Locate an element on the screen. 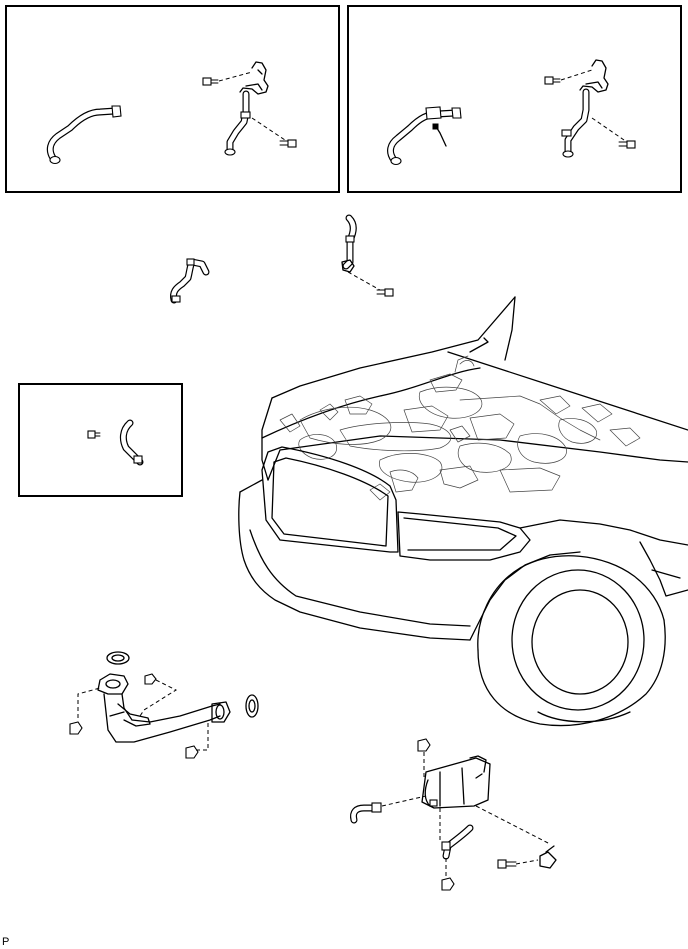 The image size is (688, 949). small-bent-pipe is located at coordinates (190, 281).